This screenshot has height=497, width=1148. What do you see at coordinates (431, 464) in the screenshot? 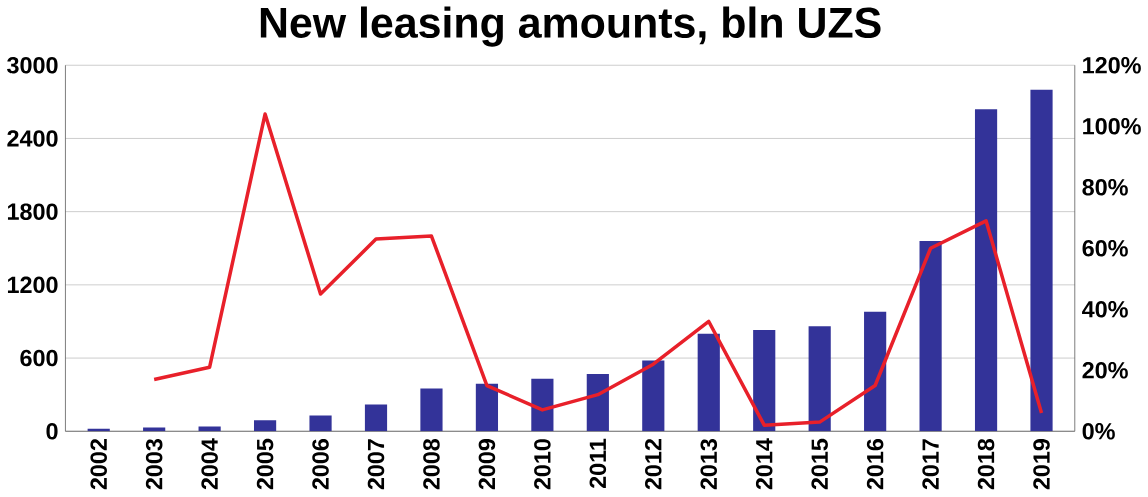
I see `x-tick-label: 2008` at bounding box center [431, 464].